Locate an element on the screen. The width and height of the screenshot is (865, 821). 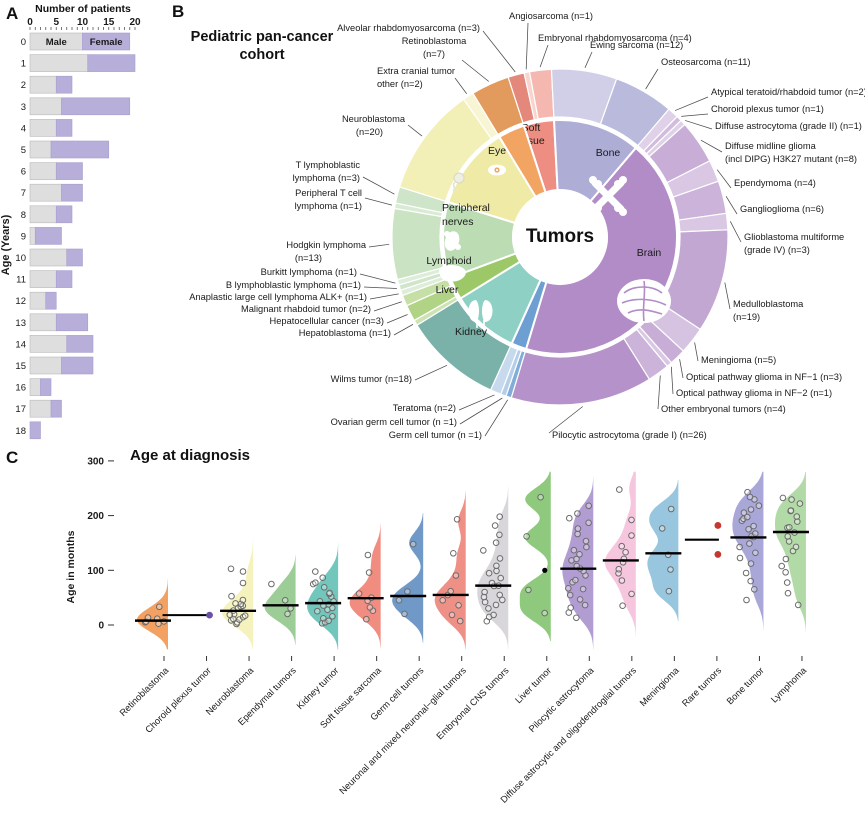
subtype-label: T lymphoblastic is located at coordinates (328, 165).